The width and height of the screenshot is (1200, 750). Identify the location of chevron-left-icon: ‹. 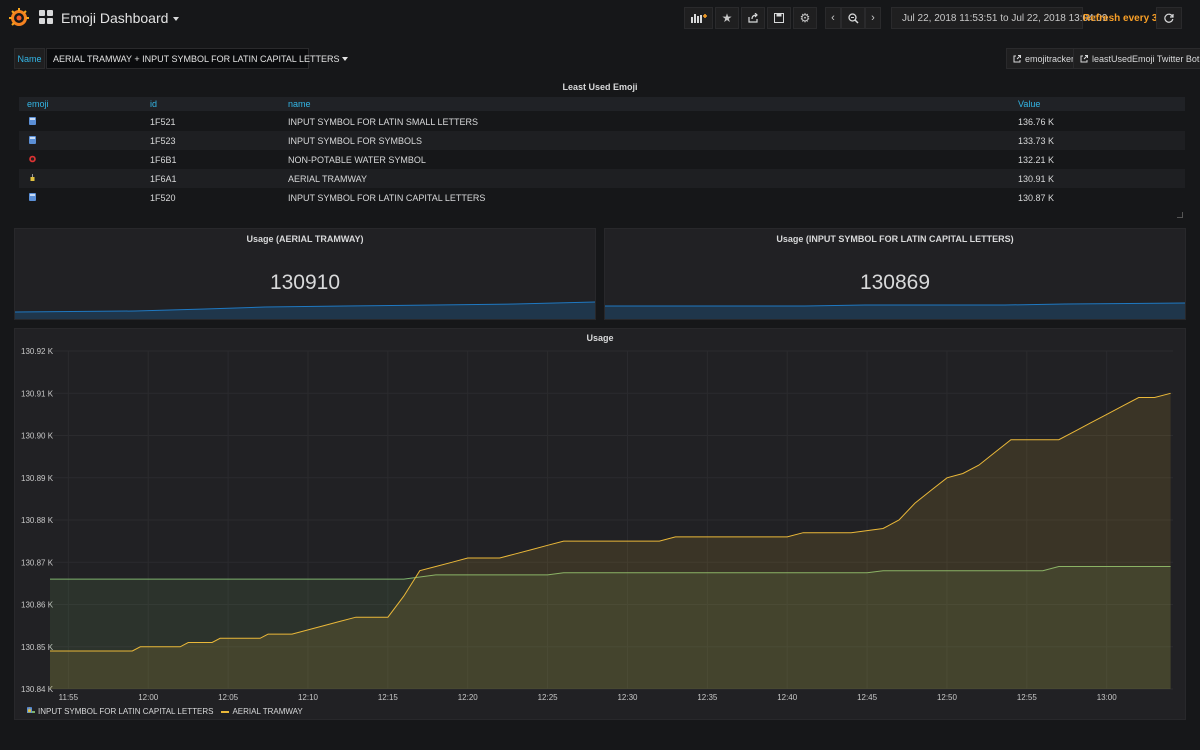
(833, 18).